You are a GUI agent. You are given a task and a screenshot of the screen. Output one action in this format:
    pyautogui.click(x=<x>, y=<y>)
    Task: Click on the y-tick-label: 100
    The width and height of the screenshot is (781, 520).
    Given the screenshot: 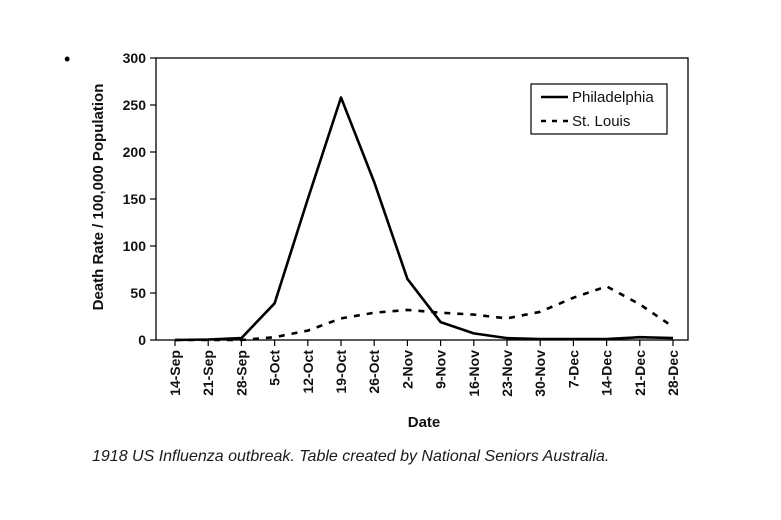 What is the action you would take?
    pyautogui.click(x=135, y=246)
    